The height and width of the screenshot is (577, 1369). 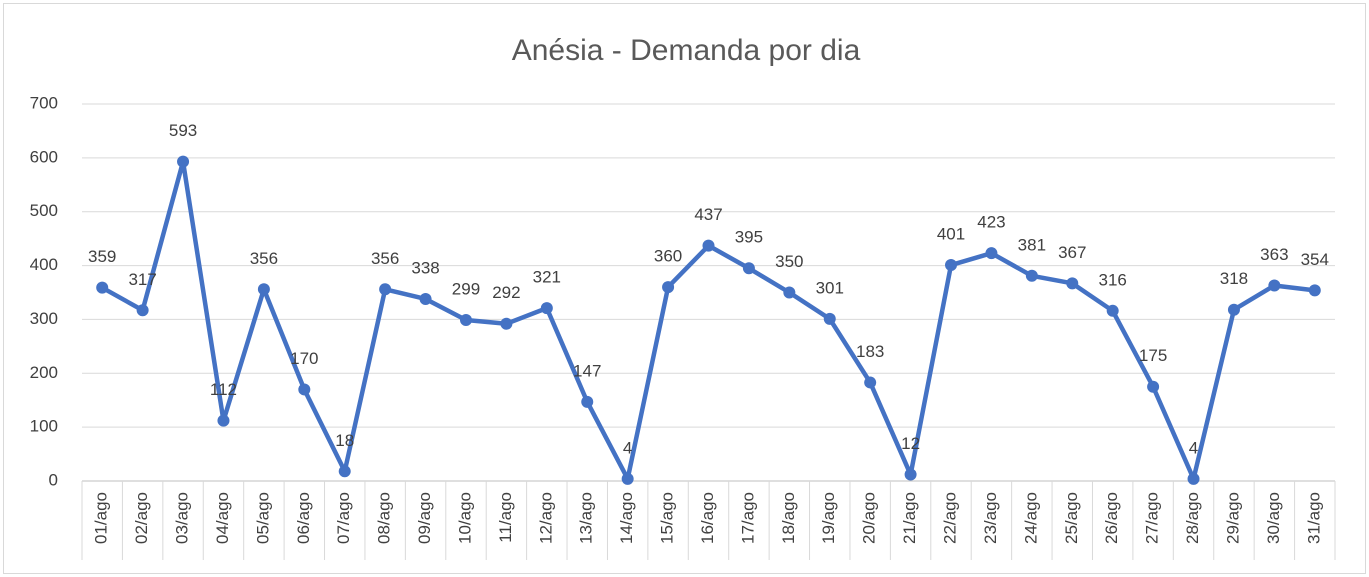 I want to click on y-tick-label: 700, so click(x=44, y=102).